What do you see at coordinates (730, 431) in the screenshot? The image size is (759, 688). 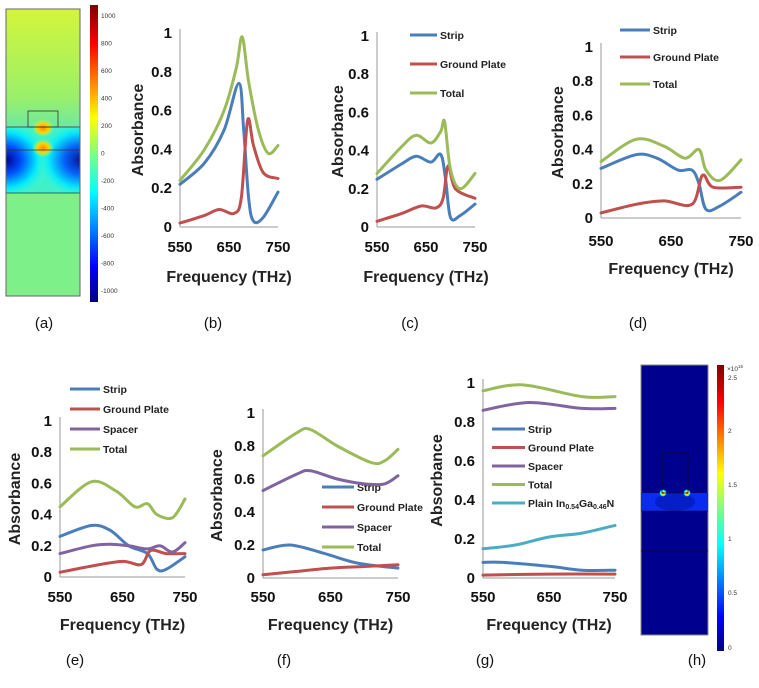 I see `colorbar-h-tick: 2` at bounding box center [730, 431].